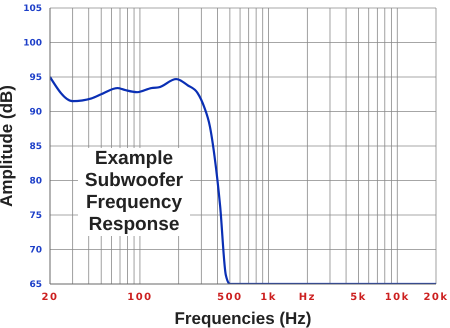 This screenshot has height=328, width=450. I want to click on y-tick-label: 70, so click(35, 251).